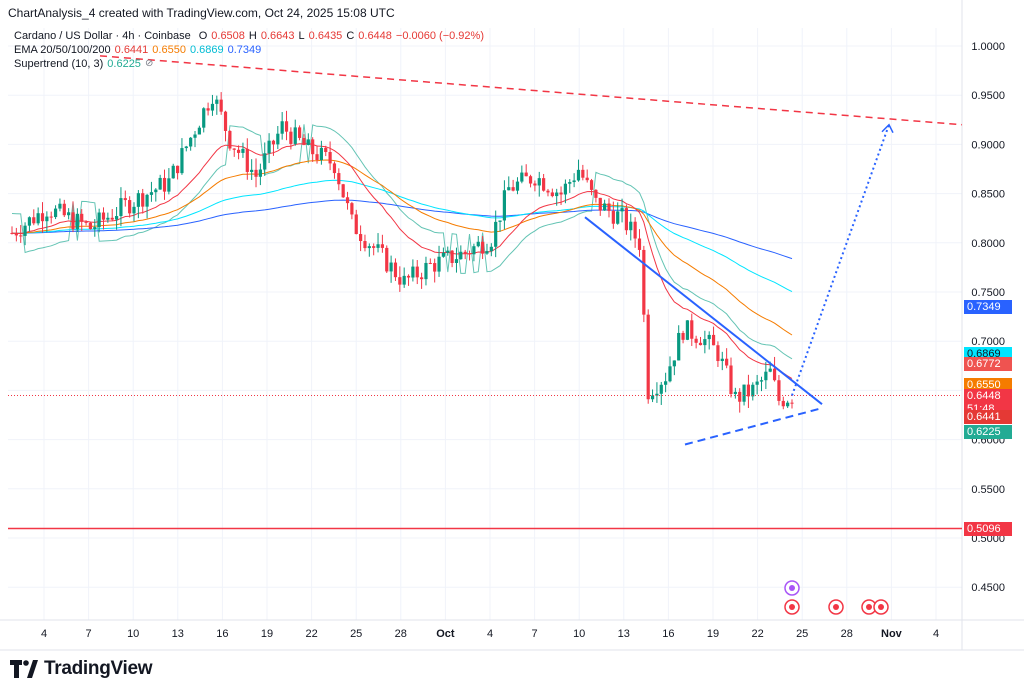 The width and height of the screenshot is (1024, 694). Describe the element at coordinates (887, 128) in the screenshot. I see `projection-arrowhead` at that location.